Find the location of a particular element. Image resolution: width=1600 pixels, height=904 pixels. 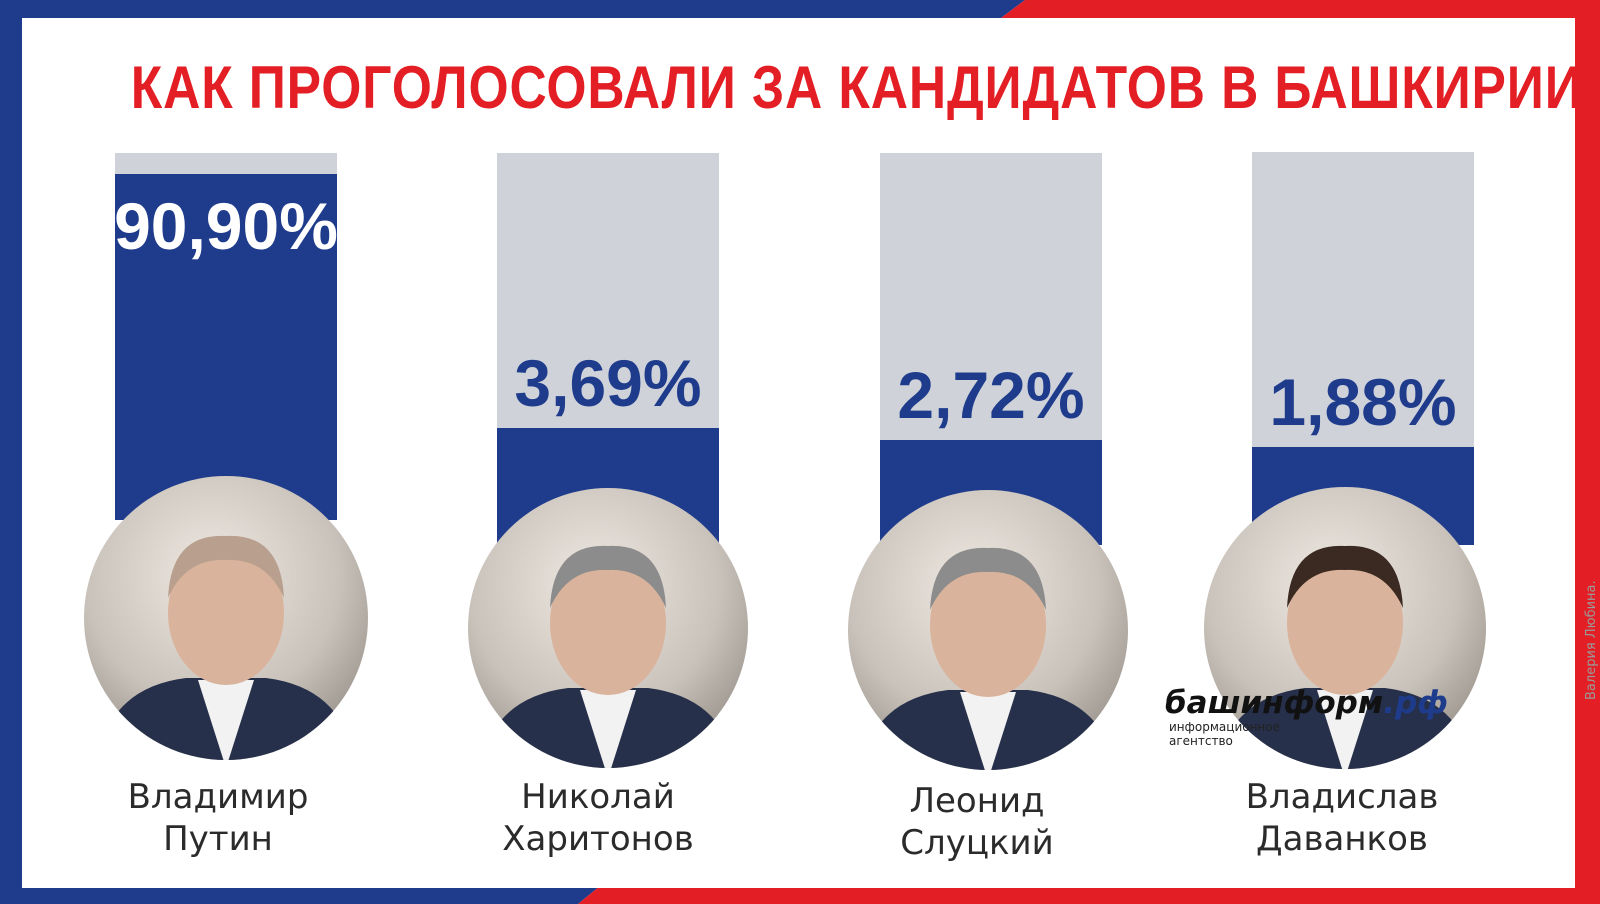

candidate-first-name: Николай is located at coordinates (598, 797).